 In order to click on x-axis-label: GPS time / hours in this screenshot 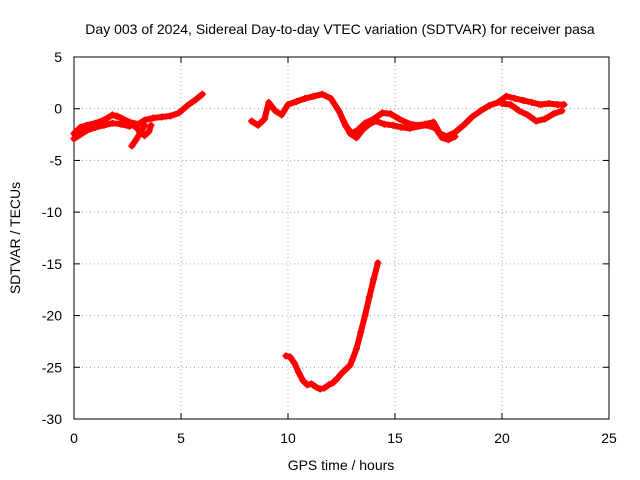, I will do `click(341, 465)`.